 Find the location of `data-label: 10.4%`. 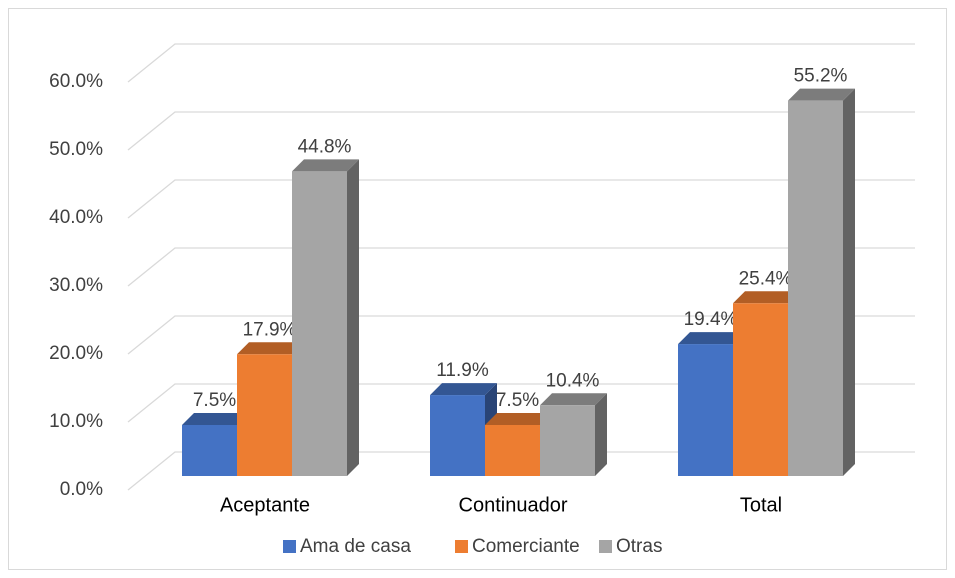

data-label: 10.4% is located at coordinates (573, 380).